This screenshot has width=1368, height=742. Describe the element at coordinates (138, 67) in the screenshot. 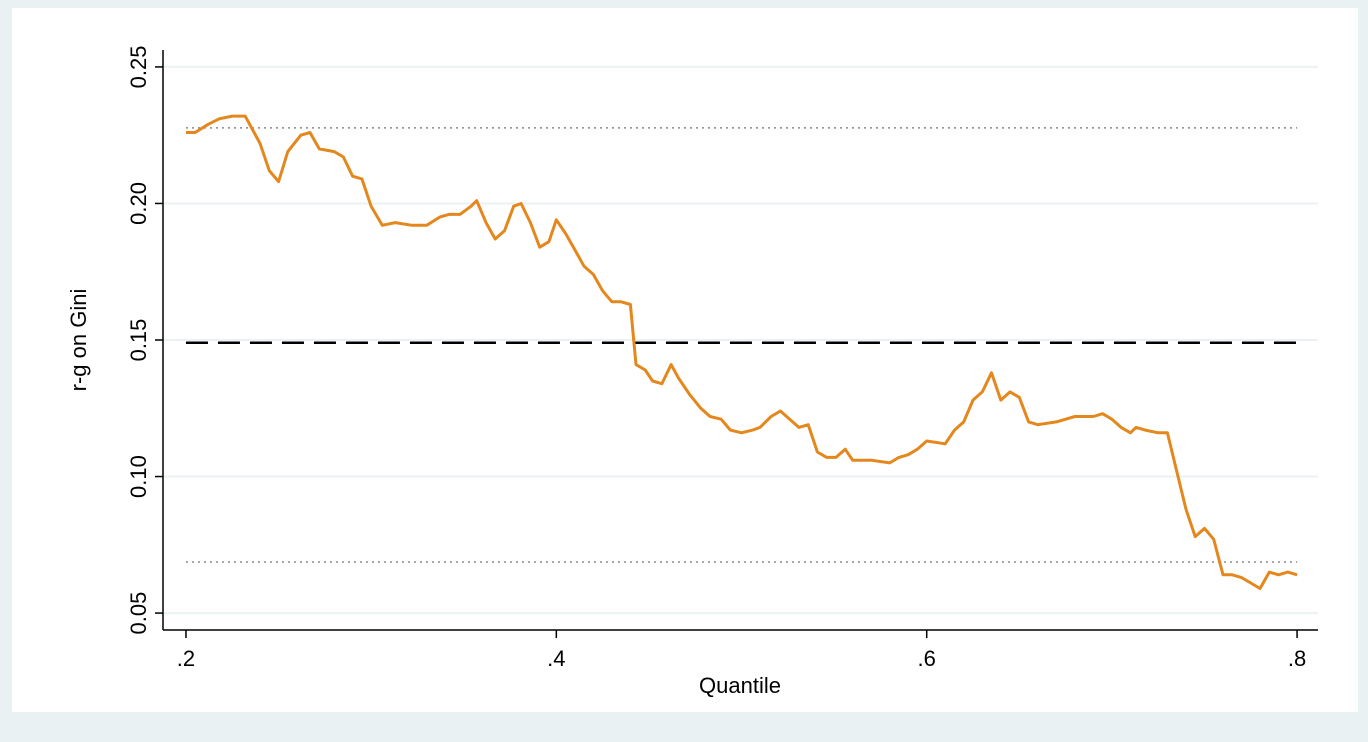

I see `y-tick-label: 0.25` at that location.